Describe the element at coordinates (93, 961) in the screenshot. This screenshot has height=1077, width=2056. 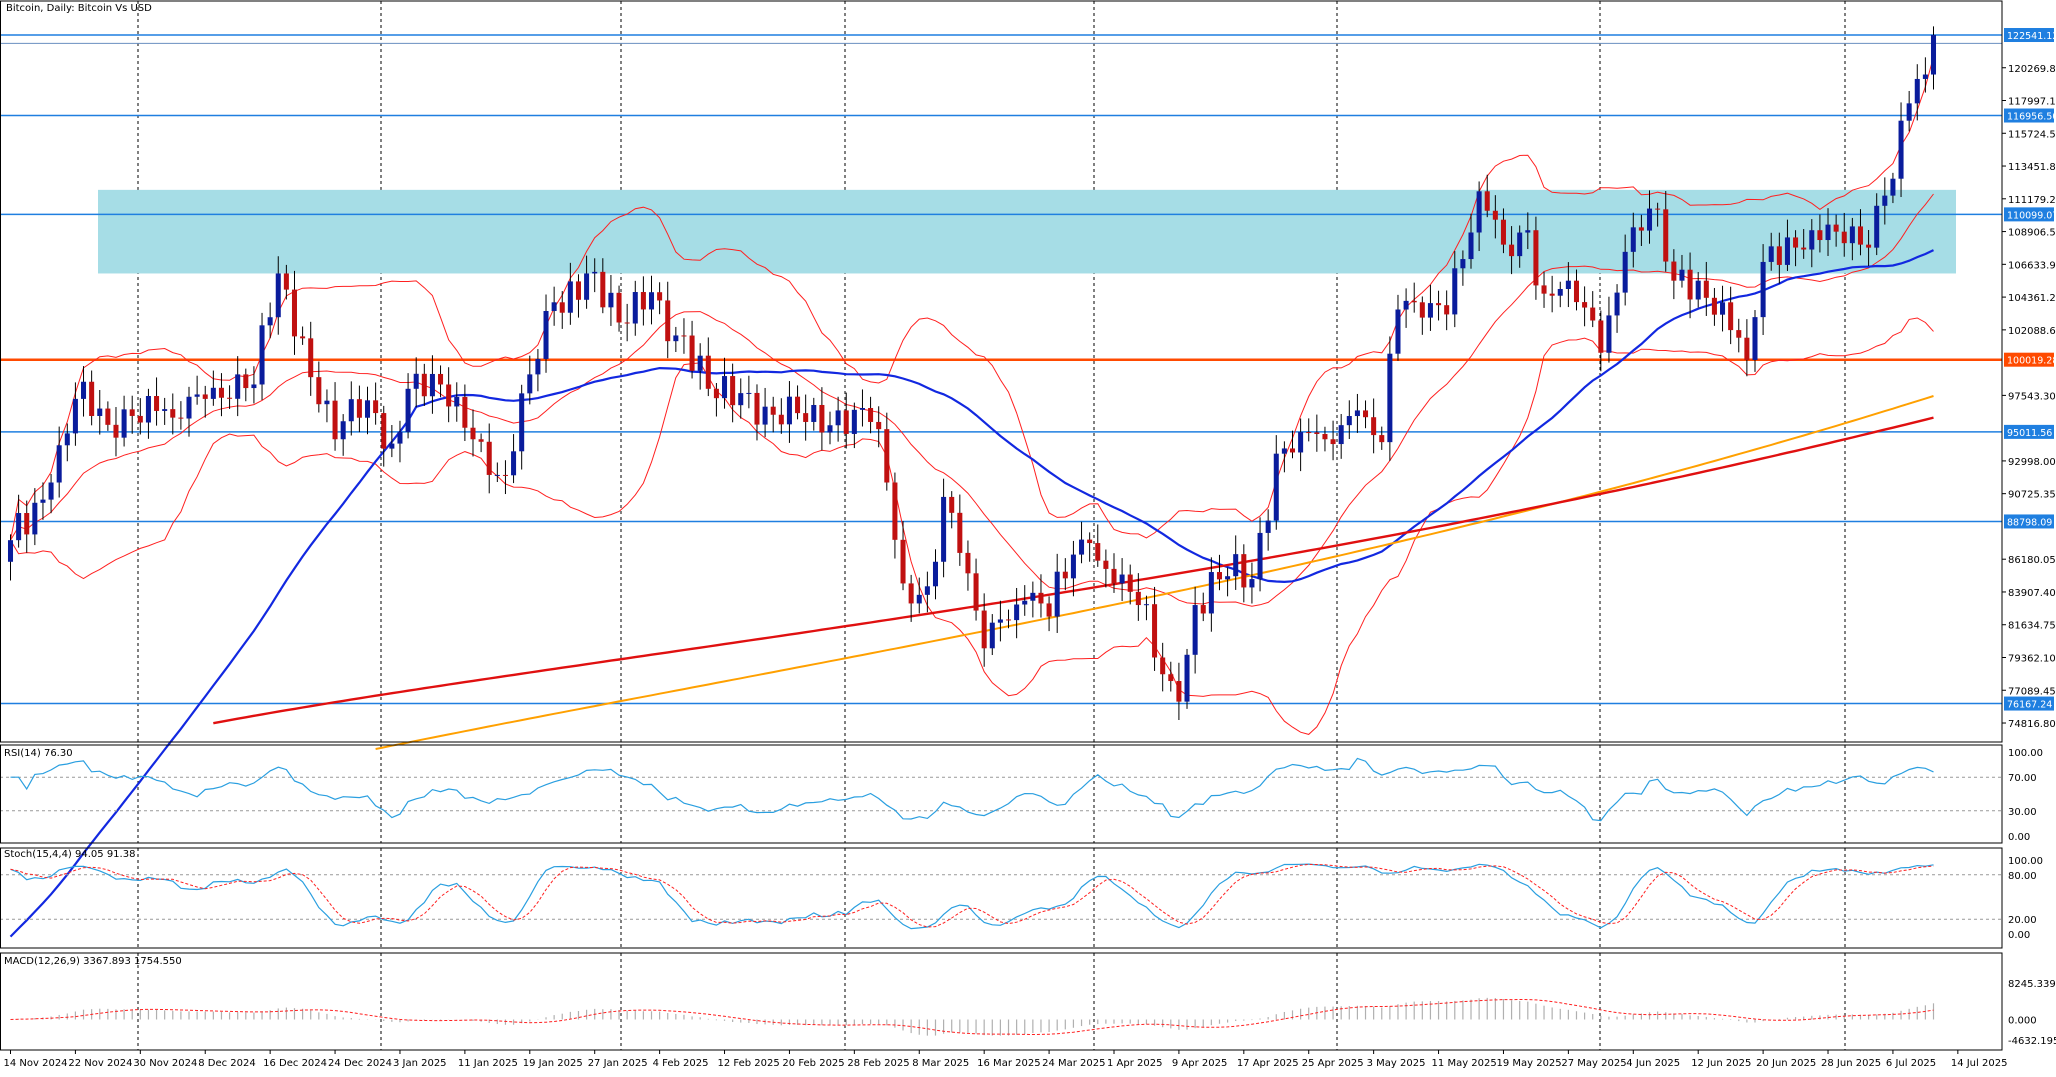
I see `macd-label: MACD(12,26,9) 3367.893 1754.550` at that location.